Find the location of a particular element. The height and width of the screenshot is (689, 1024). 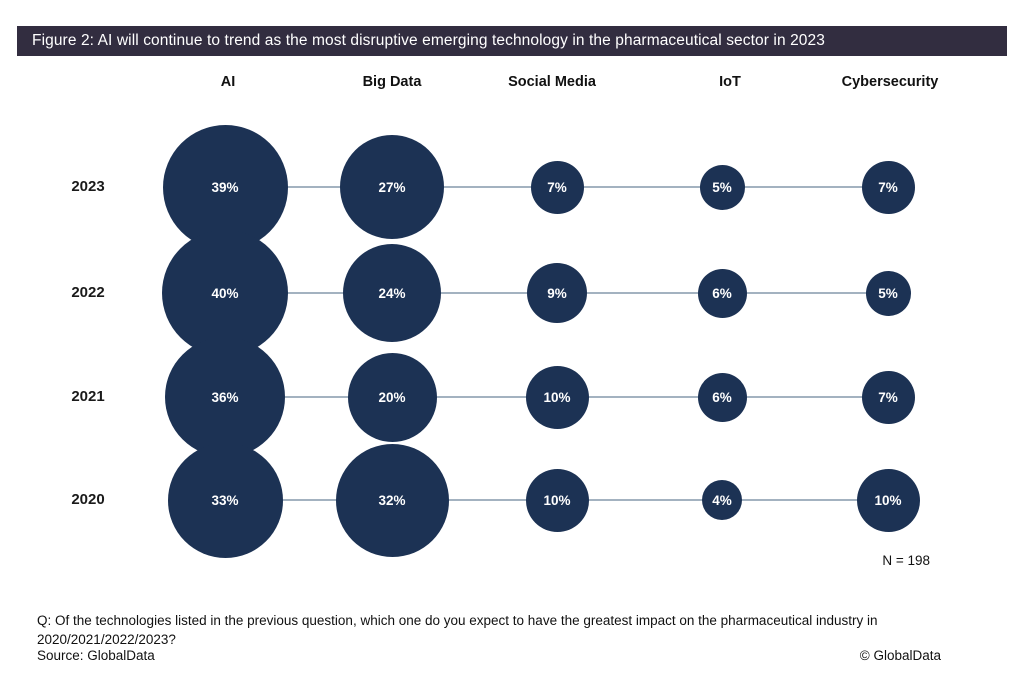

bubble-2022-cybersecurity: 5% is located at coordinates (888, 293).